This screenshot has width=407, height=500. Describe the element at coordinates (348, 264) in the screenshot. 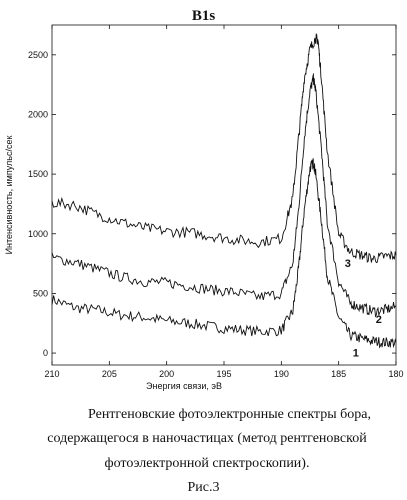

I see `series-label-3: 3` at that location.